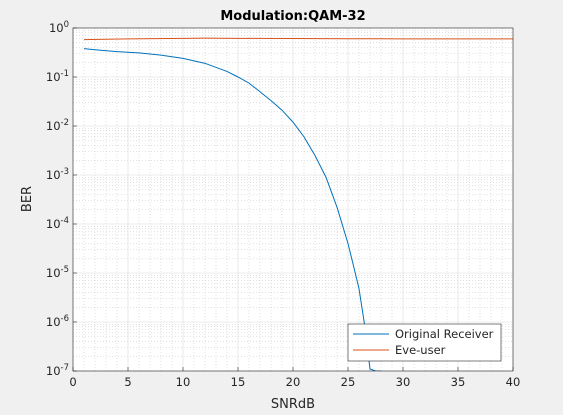  Describe the element at coordinates (298, 39) in the screenshot. I see `series-line-eve-user` at that location.